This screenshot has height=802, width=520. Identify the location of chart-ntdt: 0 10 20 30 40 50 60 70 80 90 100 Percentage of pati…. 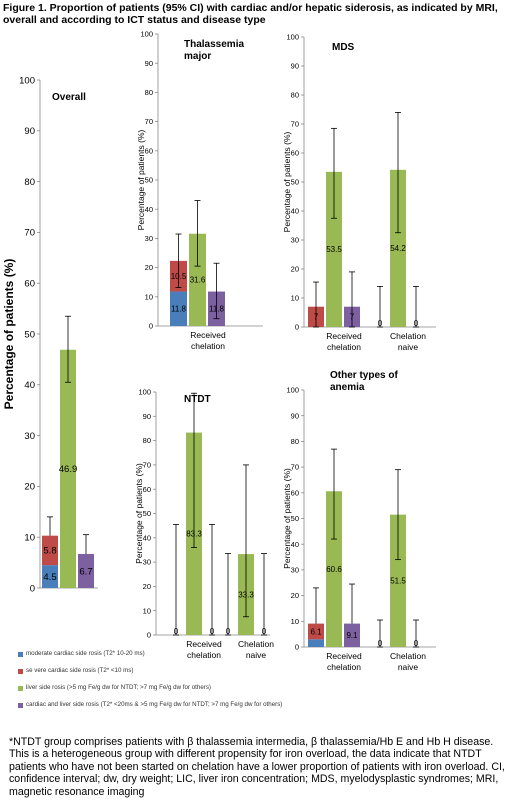
(204, 524).